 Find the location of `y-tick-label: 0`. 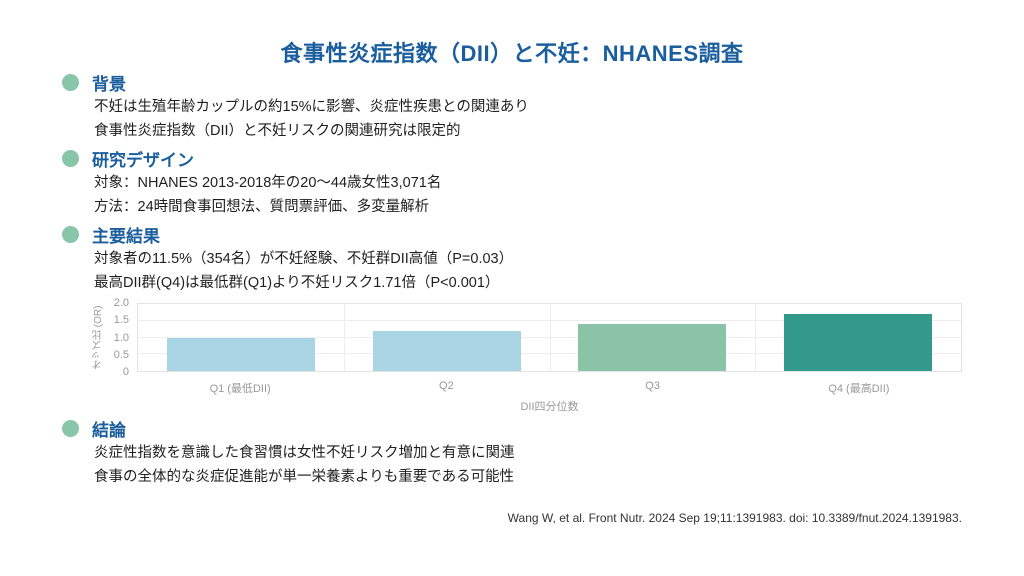

y-tick-label: 0 is located at coordinates (125, 372).